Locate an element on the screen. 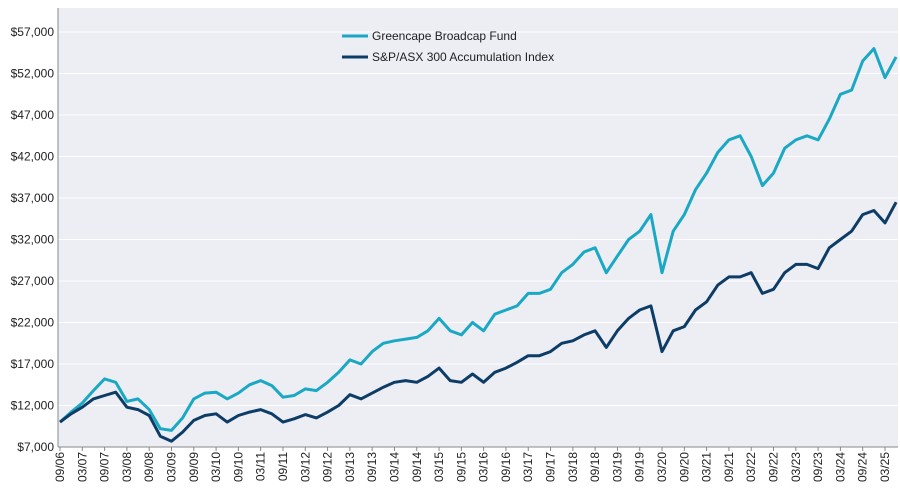 Image resolution: width=900 pixels, height=491 pixels. x-tick-label: 09/19 is located at coordinates (640, 467).